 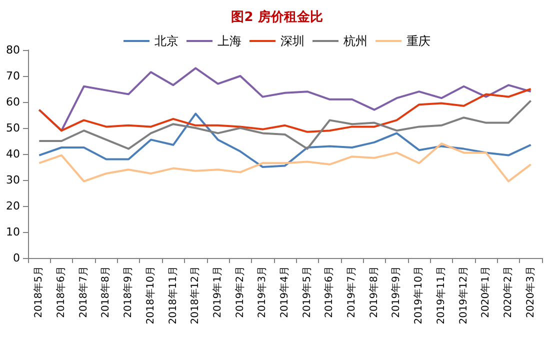 I want to click on x-tick-label: 2019年5月, so click(x=306, y=292).